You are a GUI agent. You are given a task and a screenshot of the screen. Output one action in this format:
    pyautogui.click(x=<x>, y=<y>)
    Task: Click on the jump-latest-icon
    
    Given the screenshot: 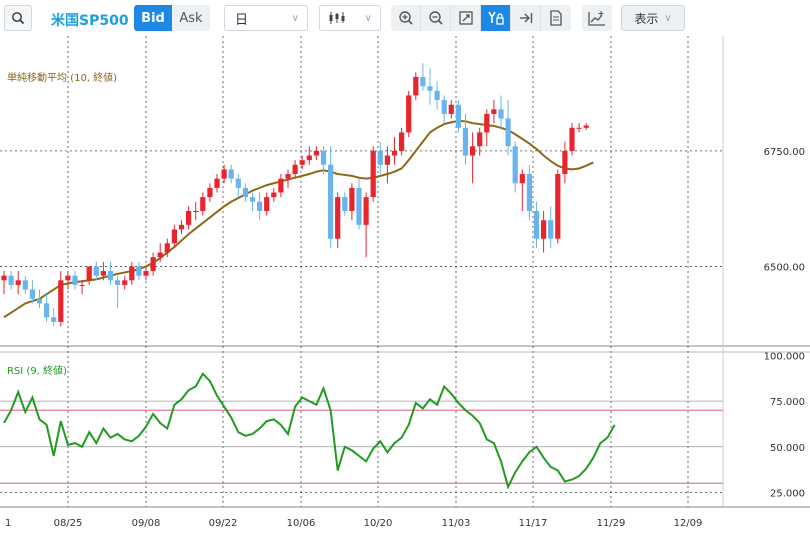 What is the action you would take?
    pyautogui.click(x=525, y=18)
    